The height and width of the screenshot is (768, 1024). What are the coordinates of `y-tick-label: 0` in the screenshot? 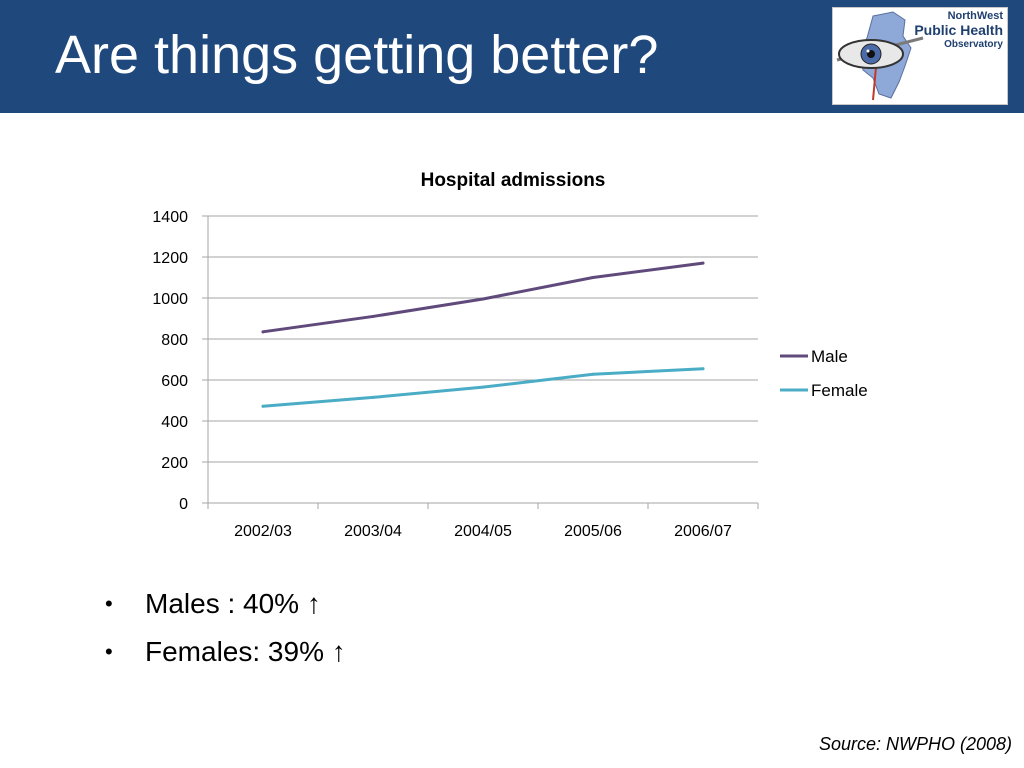 It's located at (183, 504).